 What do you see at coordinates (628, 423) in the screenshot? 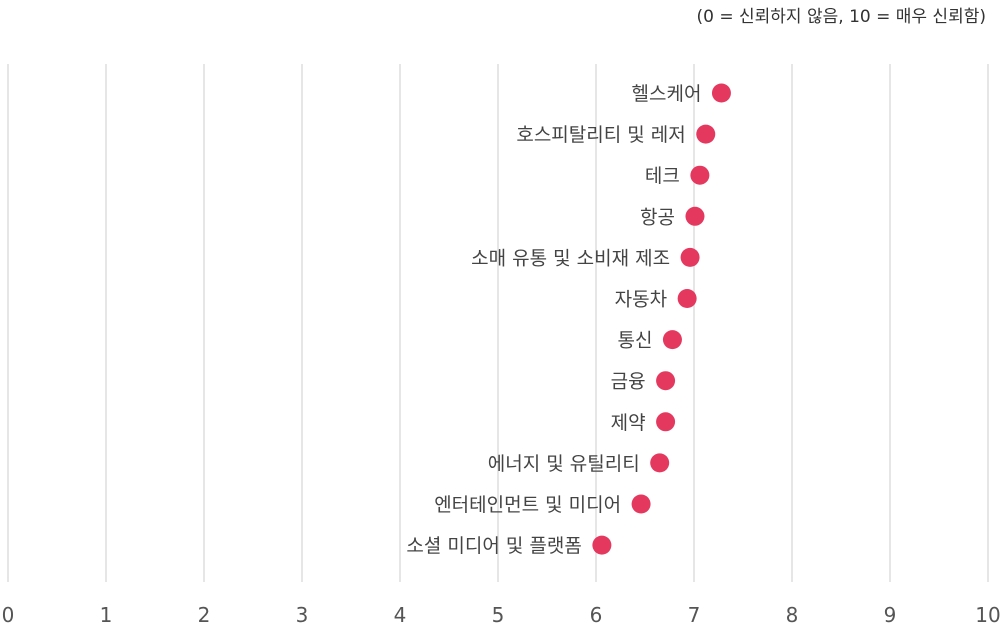
I see `category-label: 제약` at bounding box center [628, 423].